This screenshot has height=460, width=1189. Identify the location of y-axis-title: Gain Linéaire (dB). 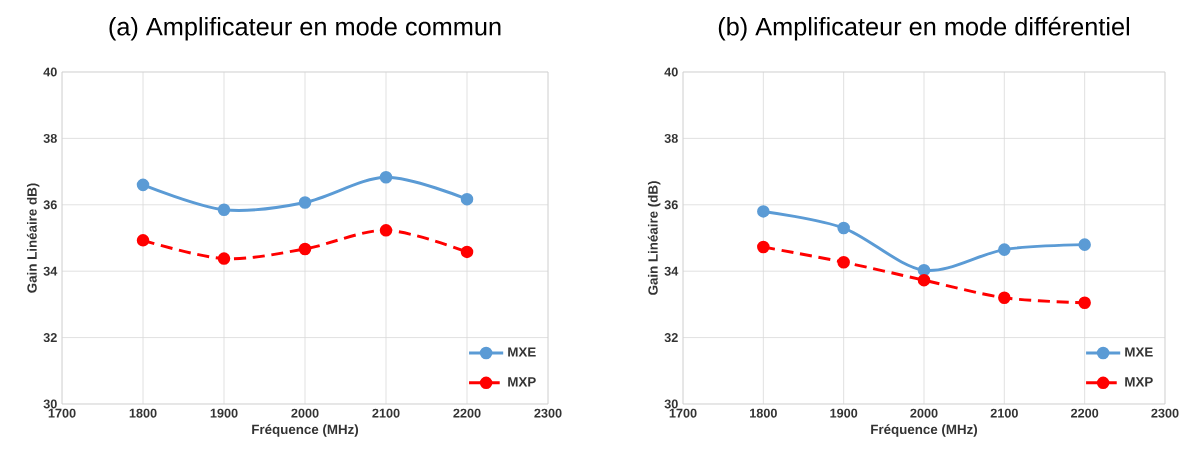
(654, 238).